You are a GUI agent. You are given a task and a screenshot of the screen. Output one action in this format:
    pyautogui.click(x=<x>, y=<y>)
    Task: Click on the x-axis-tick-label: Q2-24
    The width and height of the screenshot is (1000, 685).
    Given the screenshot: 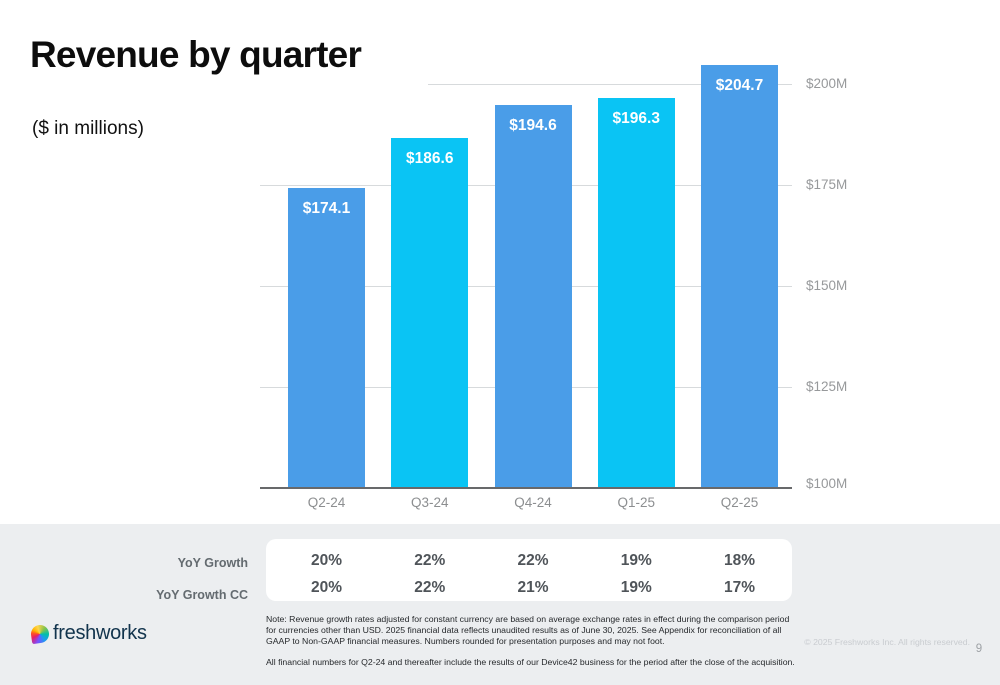 What is the action you would take?
    pyautogui.click(x=326, y=502)
    